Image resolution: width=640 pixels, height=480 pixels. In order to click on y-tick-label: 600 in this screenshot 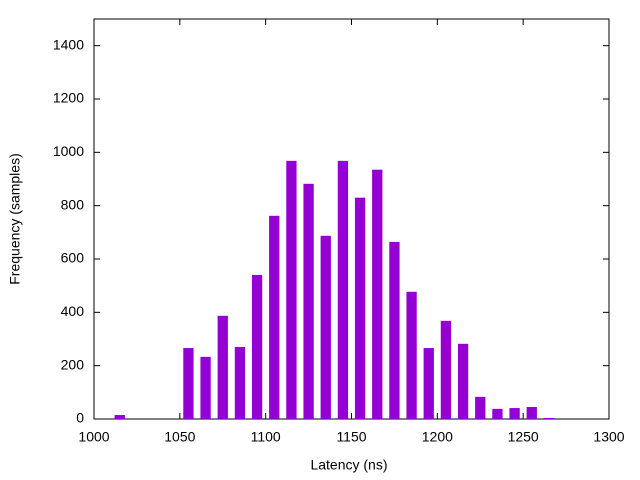, I will do `click(73, 258)`.